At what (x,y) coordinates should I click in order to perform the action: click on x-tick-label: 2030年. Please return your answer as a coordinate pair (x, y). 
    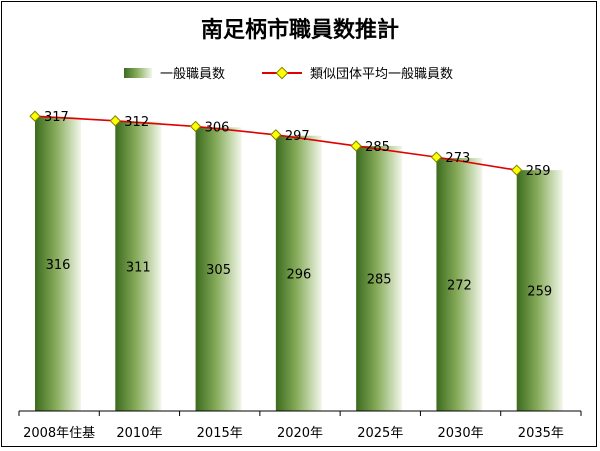
    Looking at the image, I should click on (461, 433).